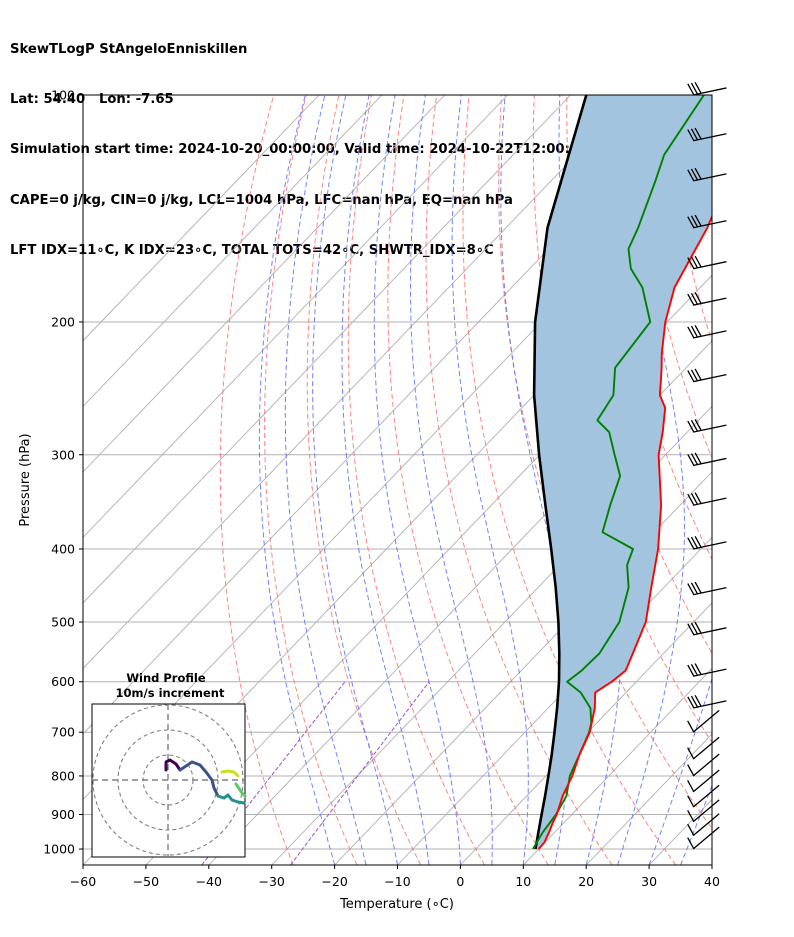  What do you see at coordinates (460, 881) in the screenshot?
I see `x-tick-label: 0` at bounding box center [460, 881].